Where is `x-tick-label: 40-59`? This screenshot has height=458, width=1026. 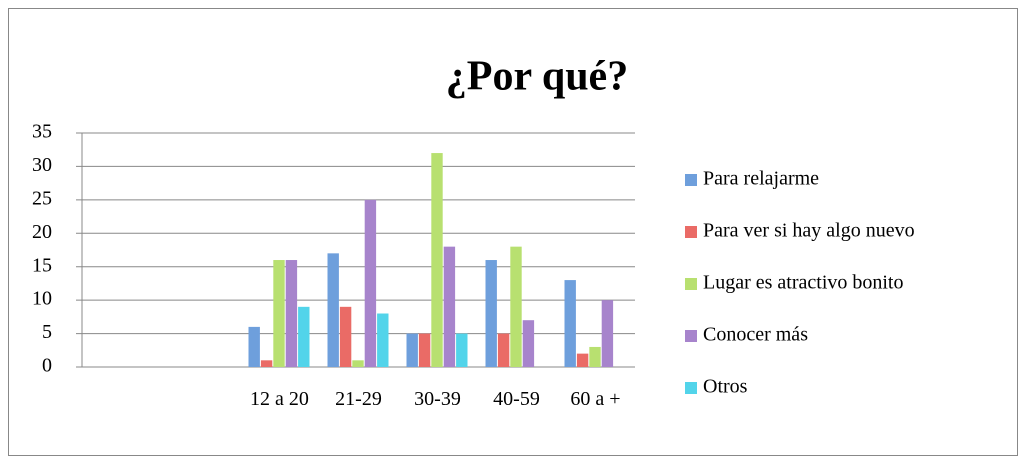 x-tick-label: 40-59 is located at coordinates (516, 399).